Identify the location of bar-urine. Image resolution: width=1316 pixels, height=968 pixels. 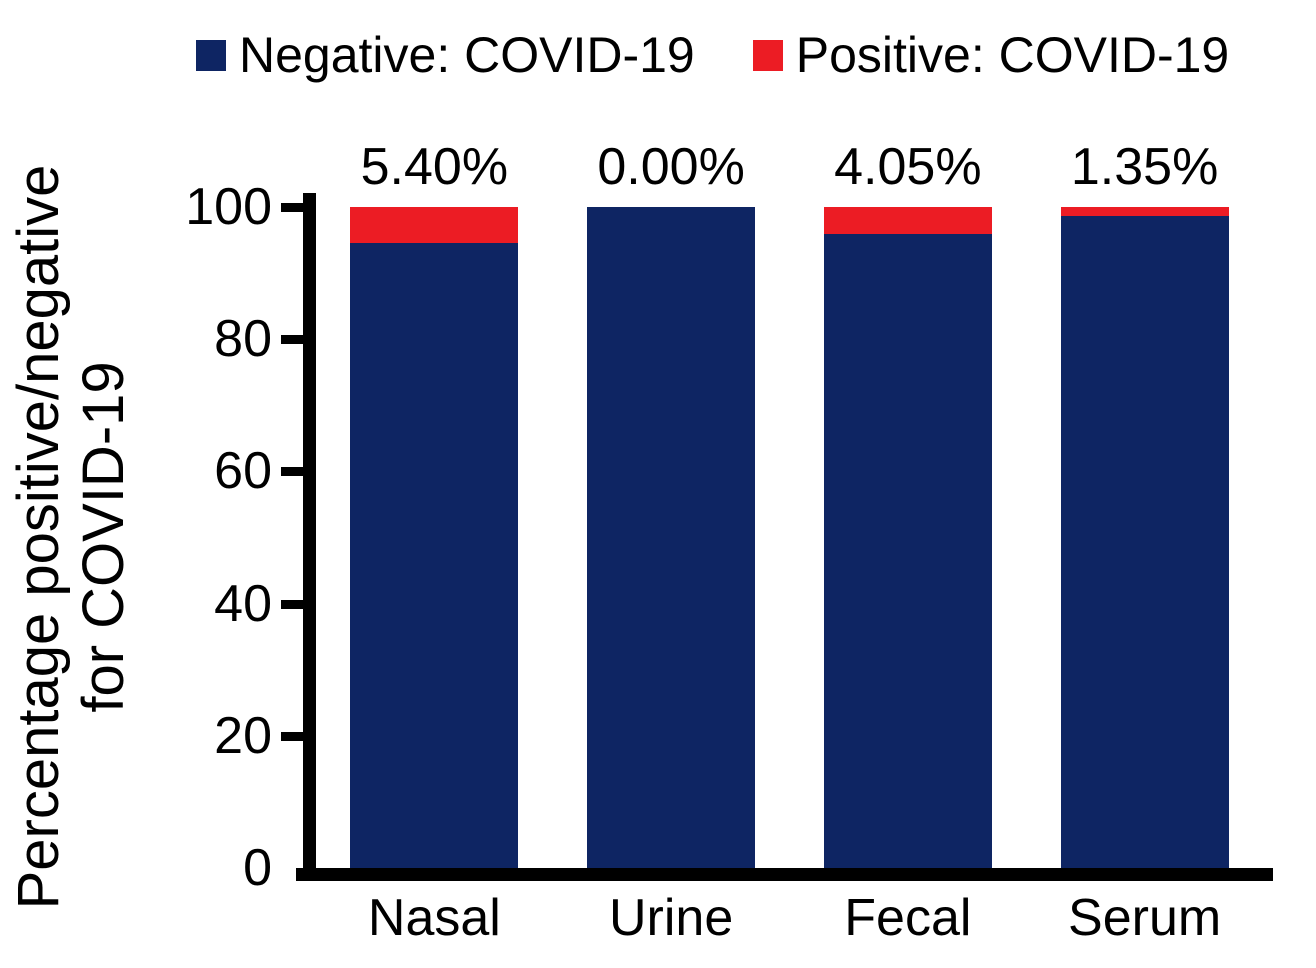
(671, 537).